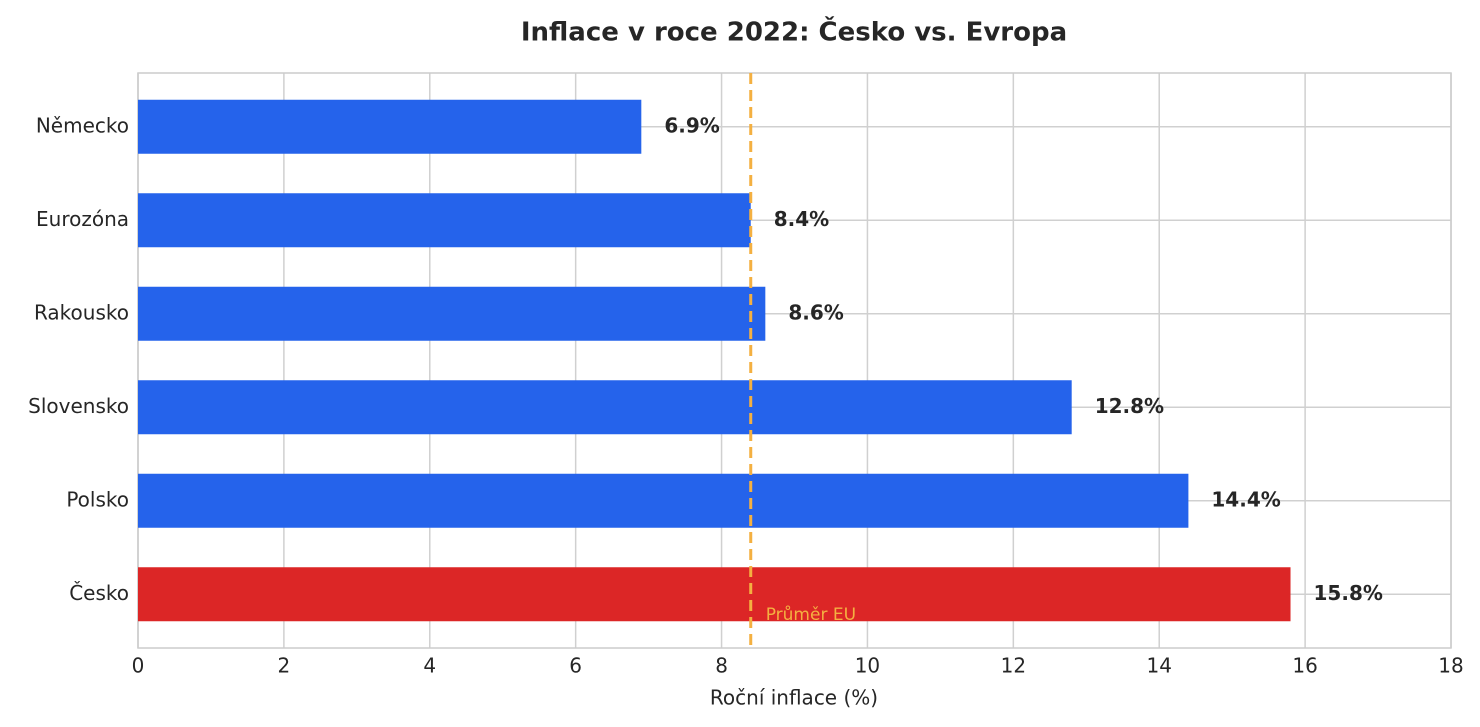 The height and width of the screenshot is (727, 1480). Describe the element at coordinates (138, 666) in the screenshot. I see `x-tick-label: 0` at that location.